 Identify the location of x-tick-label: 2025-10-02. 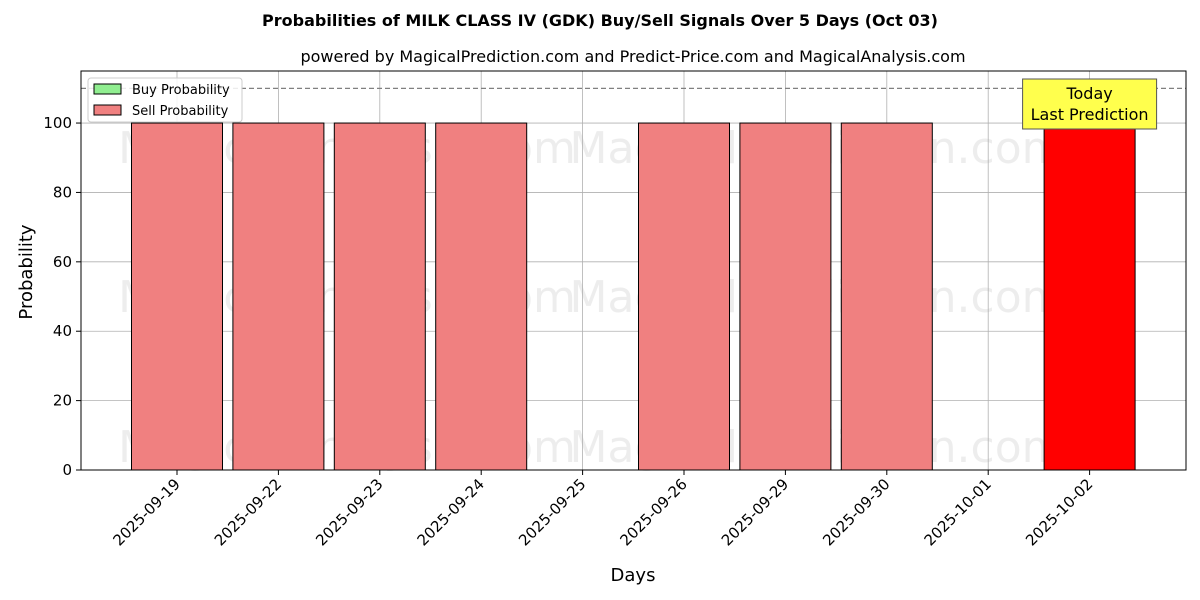
(1059, 512).